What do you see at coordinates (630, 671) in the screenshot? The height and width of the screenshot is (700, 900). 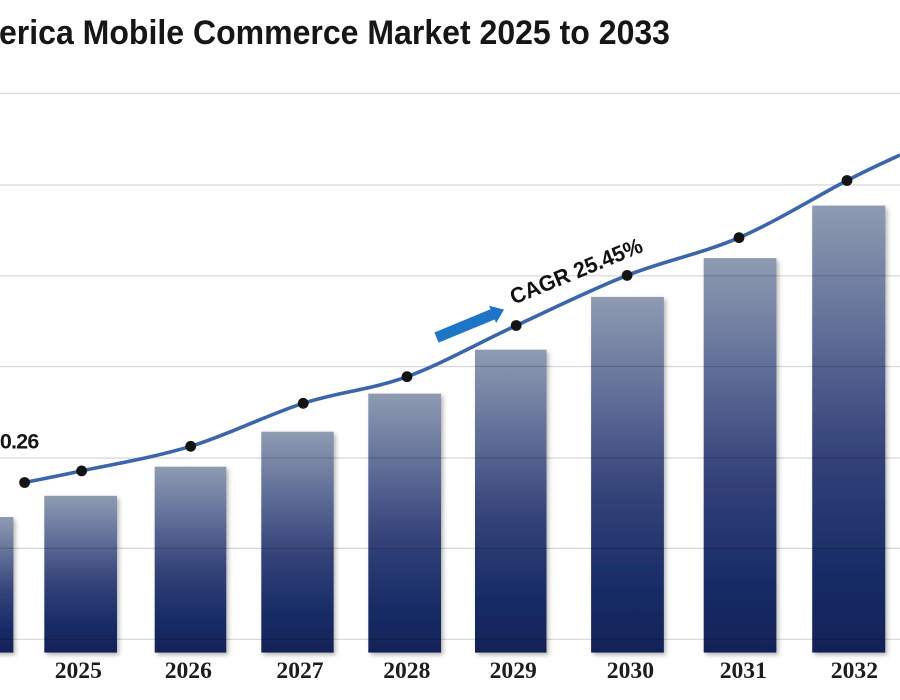 I see `svg-text: 2030` at bounding box center [630, 671].